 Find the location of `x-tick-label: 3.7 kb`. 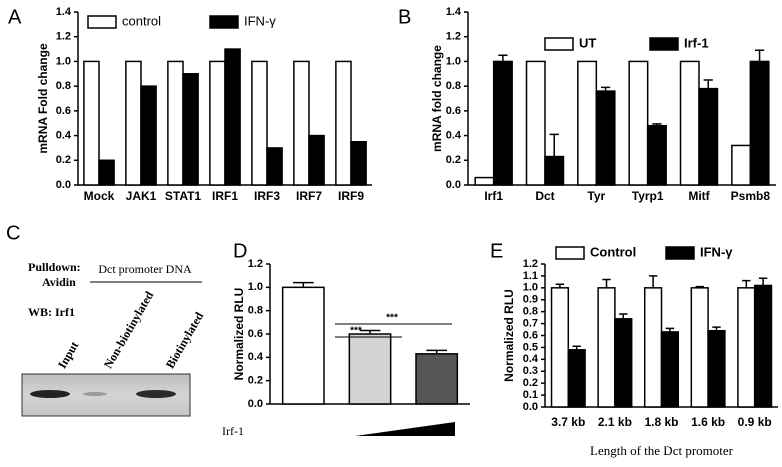

x-tick-label: 3.7 kb is located at coordinates (568, 422).